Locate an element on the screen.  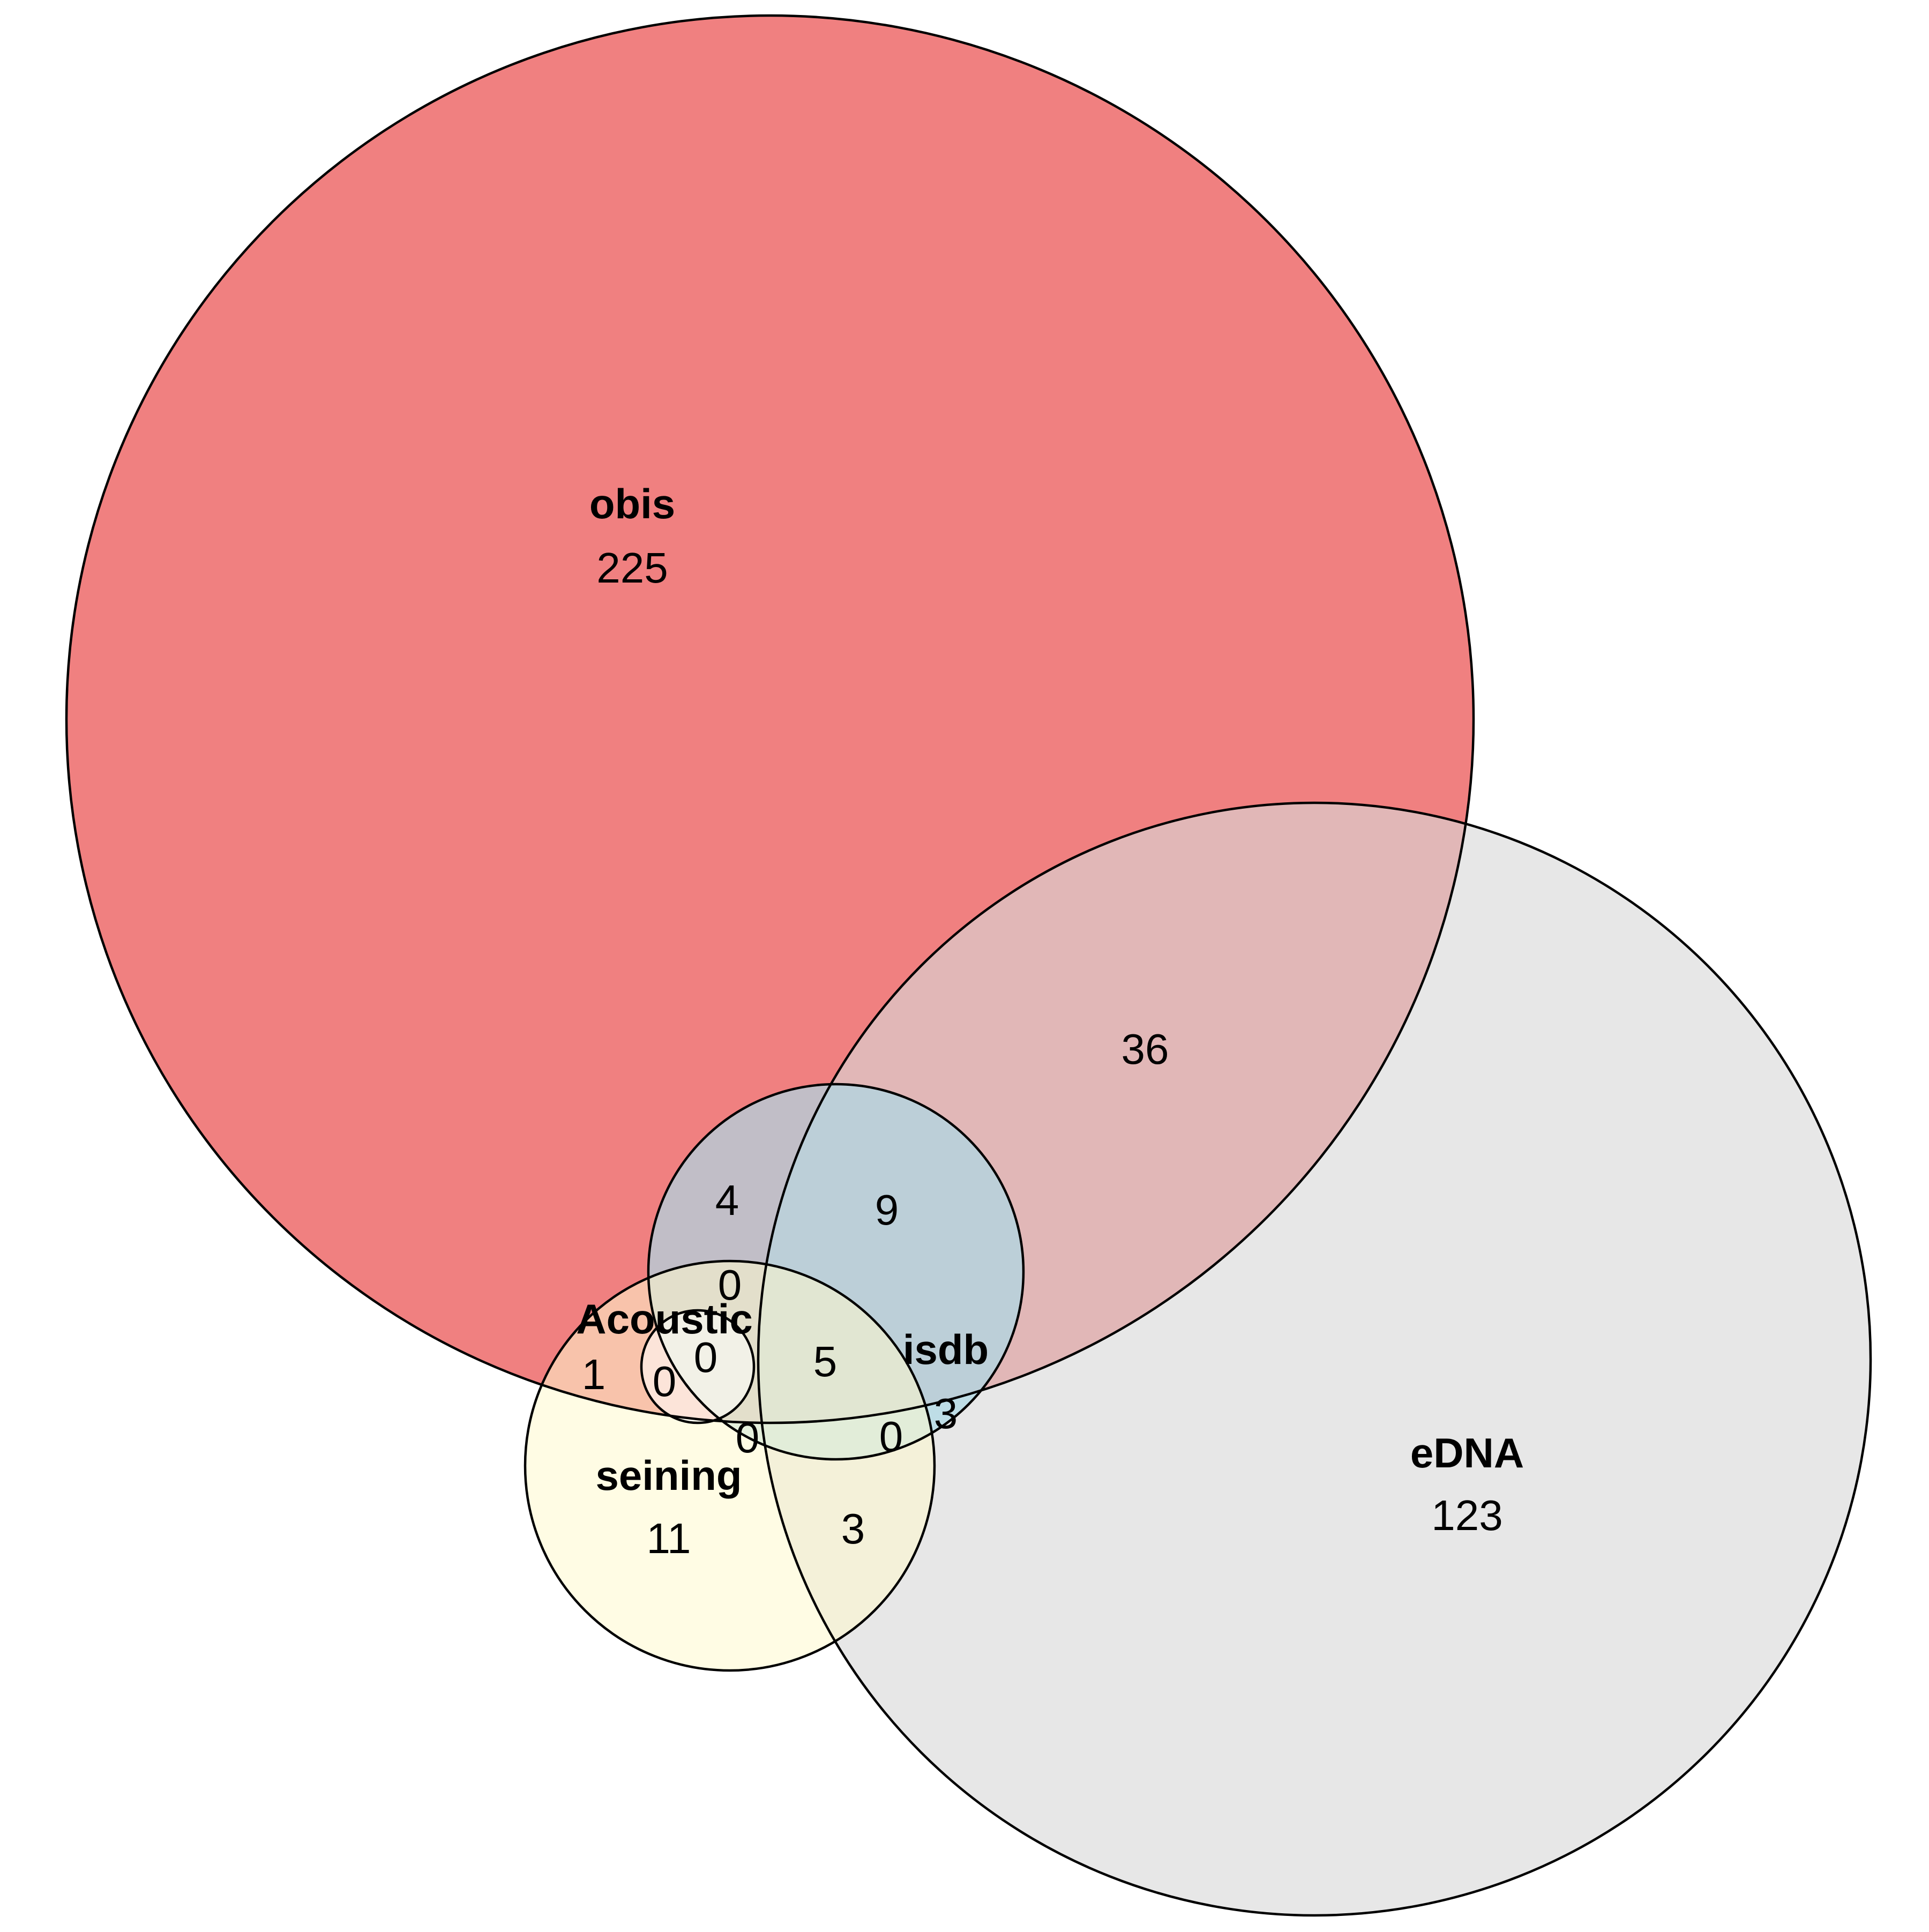
acoustic-set-label: Acoustic is located at coordinates (664, 1318).